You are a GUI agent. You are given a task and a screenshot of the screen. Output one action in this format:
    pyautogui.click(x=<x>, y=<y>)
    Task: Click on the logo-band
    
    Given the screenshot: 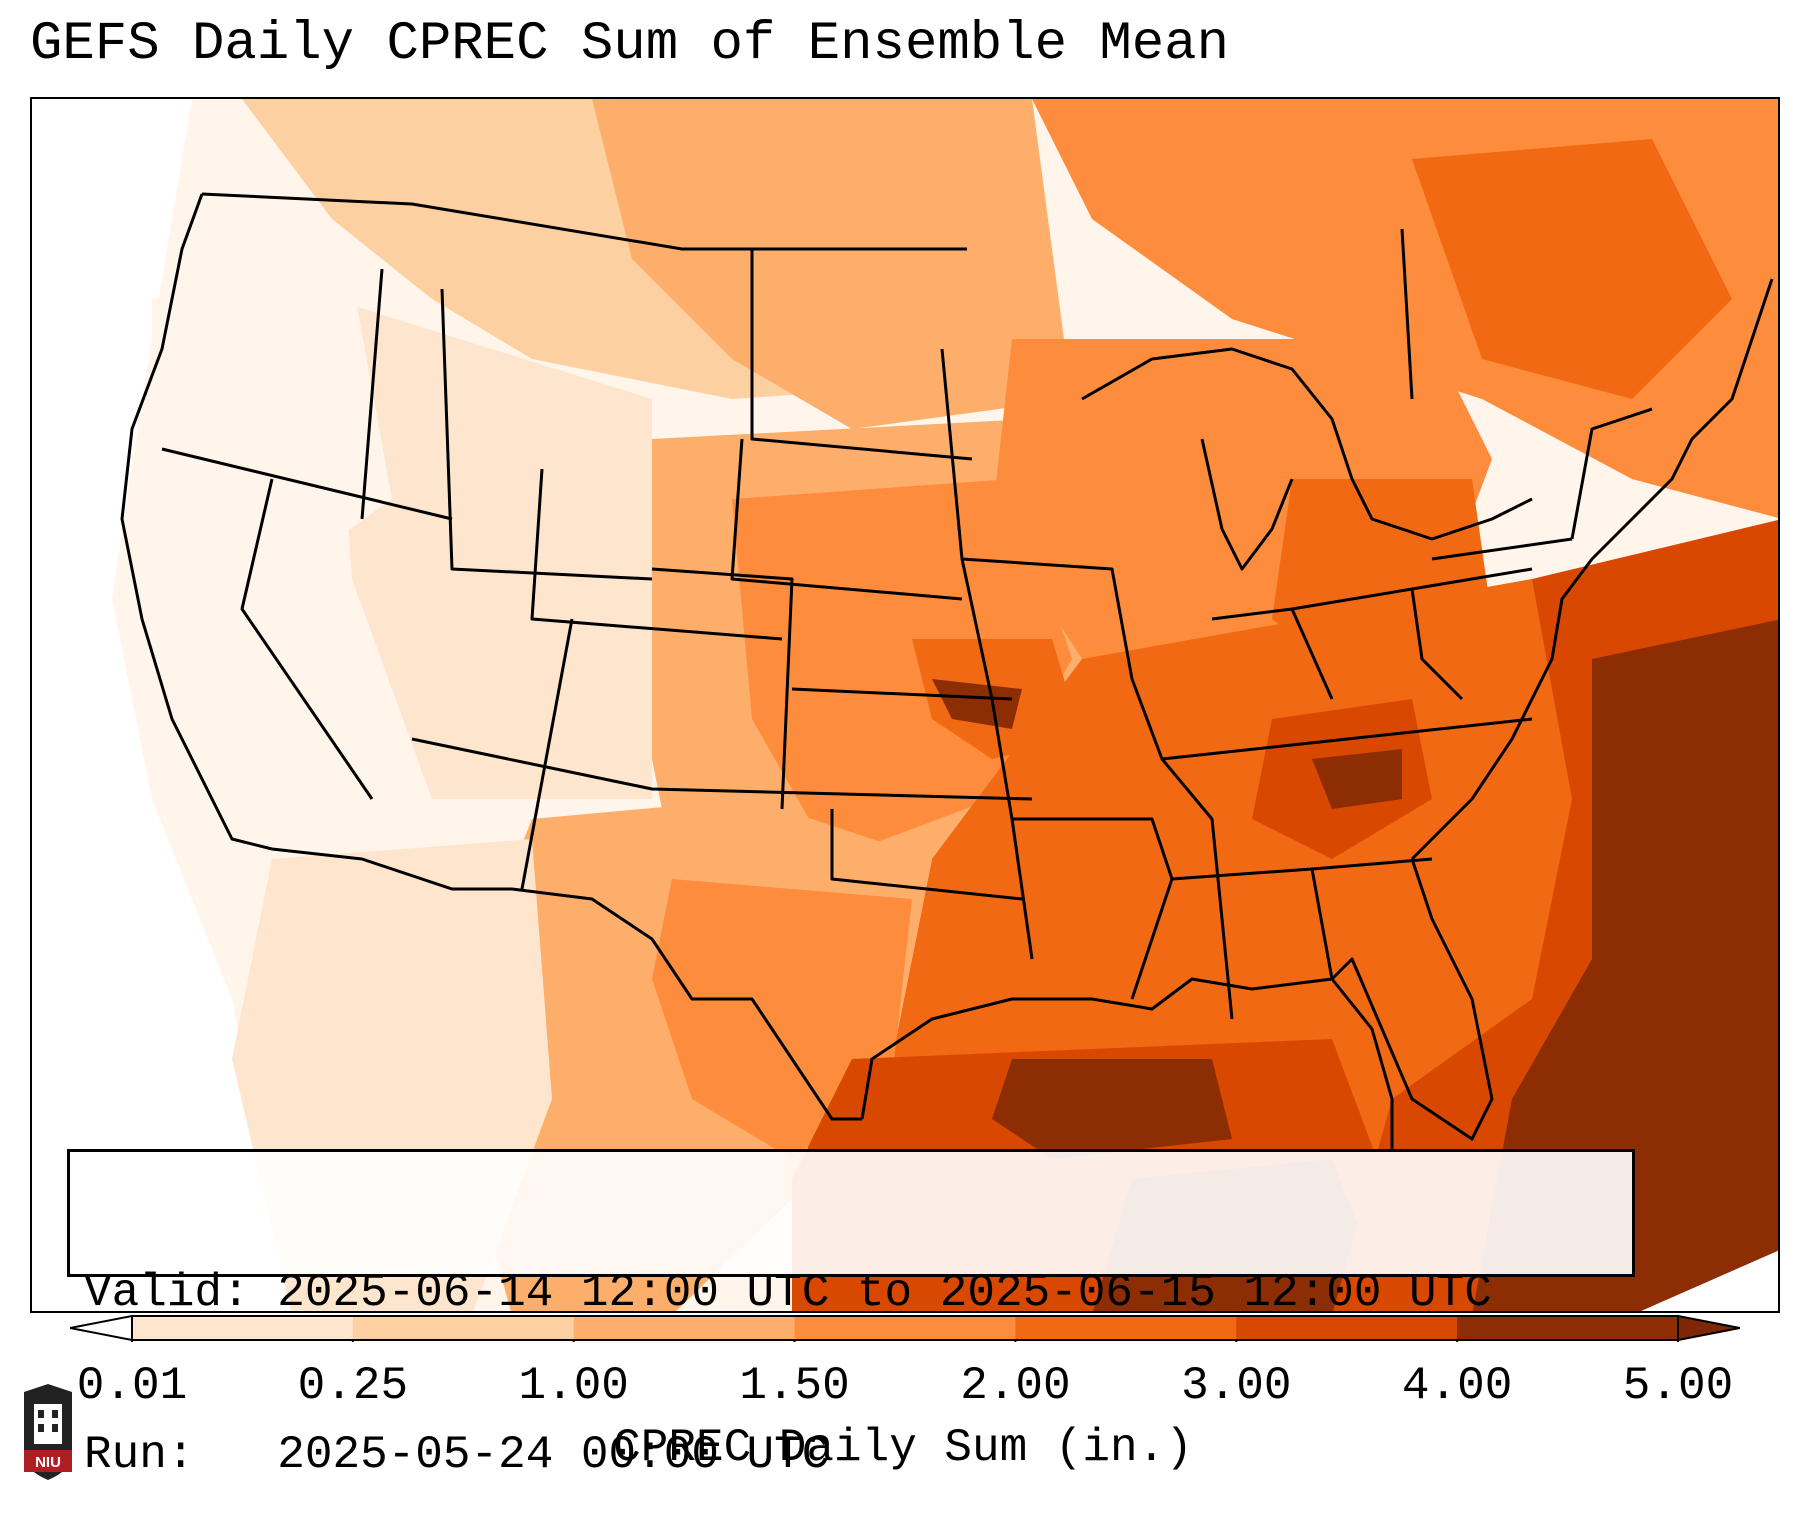 What is the action you would take?
    pyautogui.click(x=48, y=1461)
    